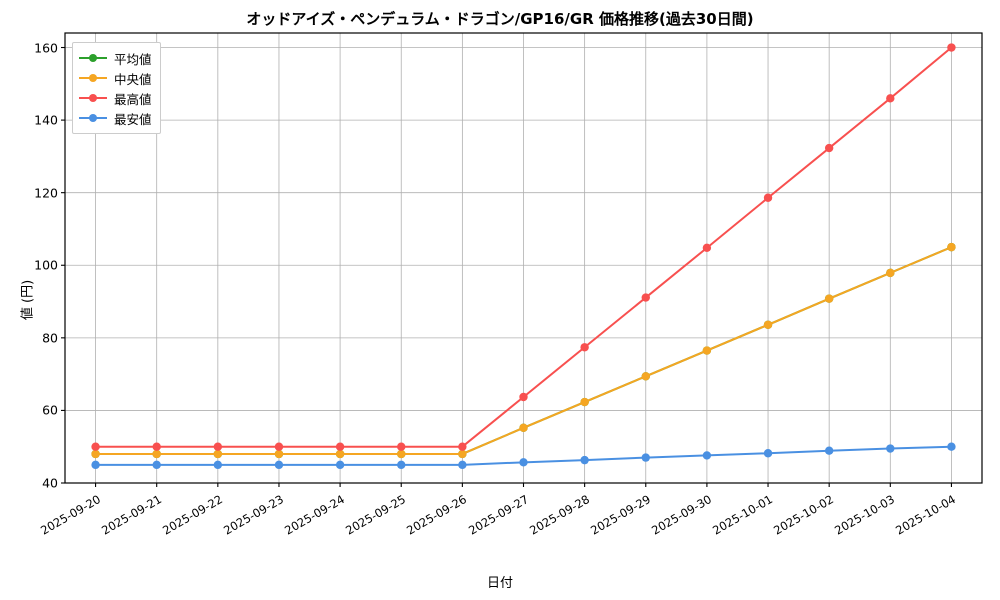  What do you see at coordinates (50, 338) in the screenshot?
I see `y-tick-label: 80` at bounding box center [50, 338].